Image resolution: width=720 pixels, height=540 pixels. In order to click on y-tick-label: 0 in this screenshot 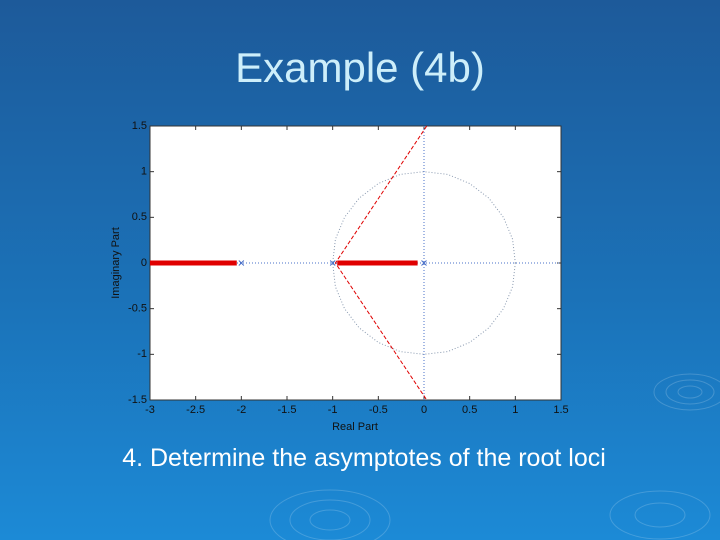, I will do `click(144, 263)`.